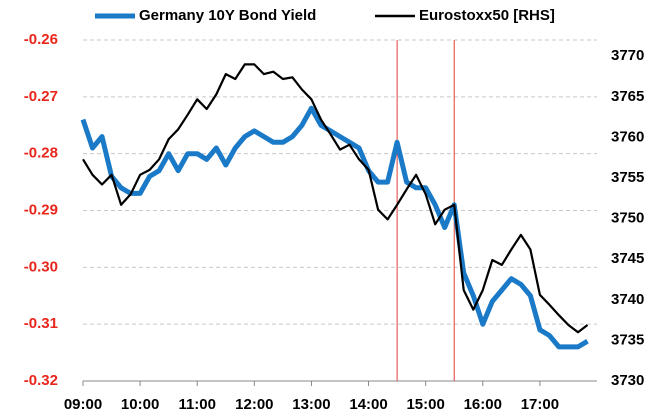 The image size is (671, 416). What do you see at coordinates (41, 39) in the screenshot?
I see `y-tick-label: -0.26` at bounding box center [41, 39].